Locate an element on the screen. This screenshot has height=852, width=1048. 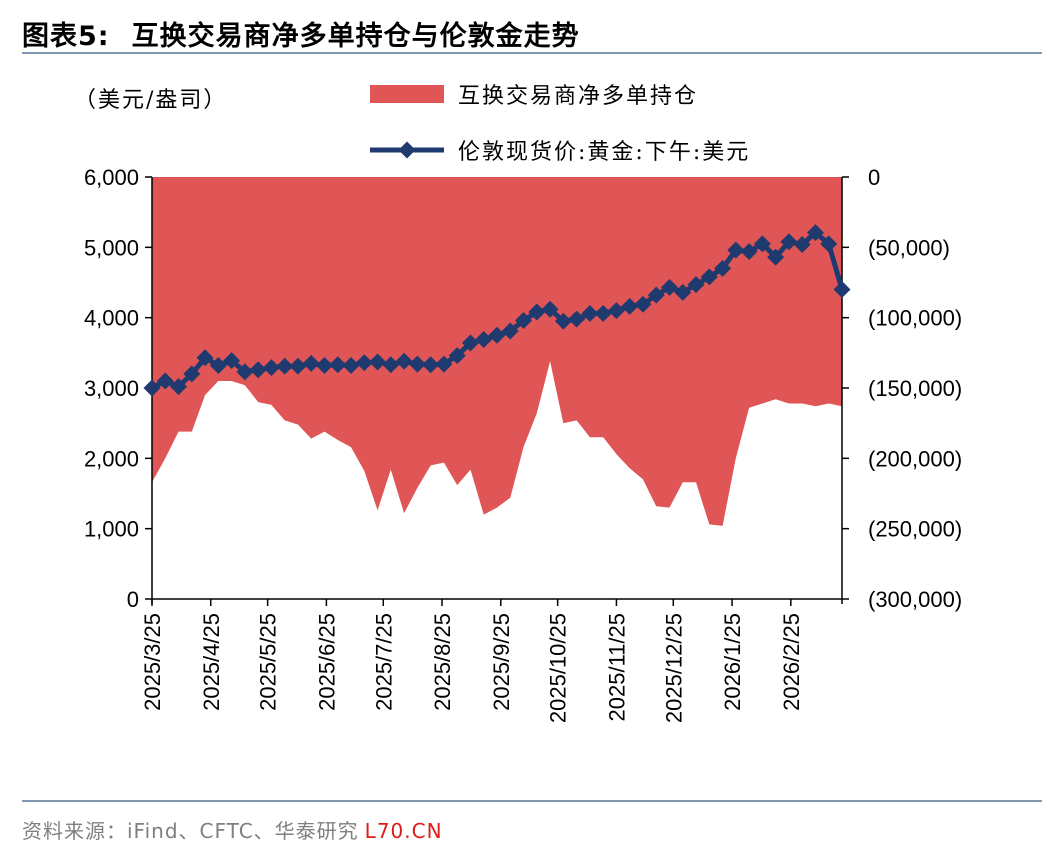
x-tick-label: 2025/7/25 is located at coordinates (383, 662).